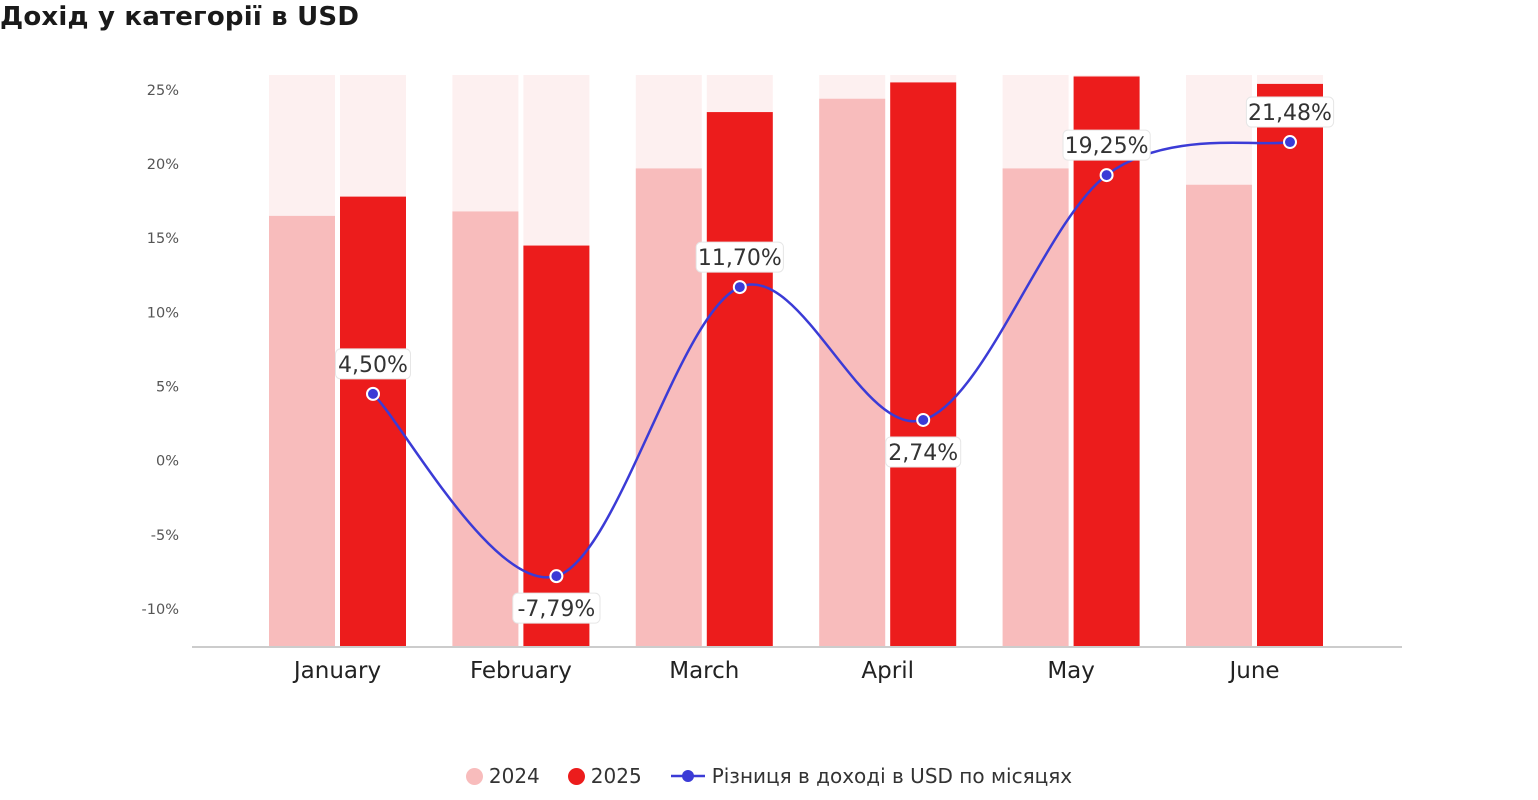 The height and width of the screenshot is (800, 1538). What do you see at coordinates (163, 165) in the screenshot?
I see `y-tick-label: 20%` at bounding box center [163, 165].